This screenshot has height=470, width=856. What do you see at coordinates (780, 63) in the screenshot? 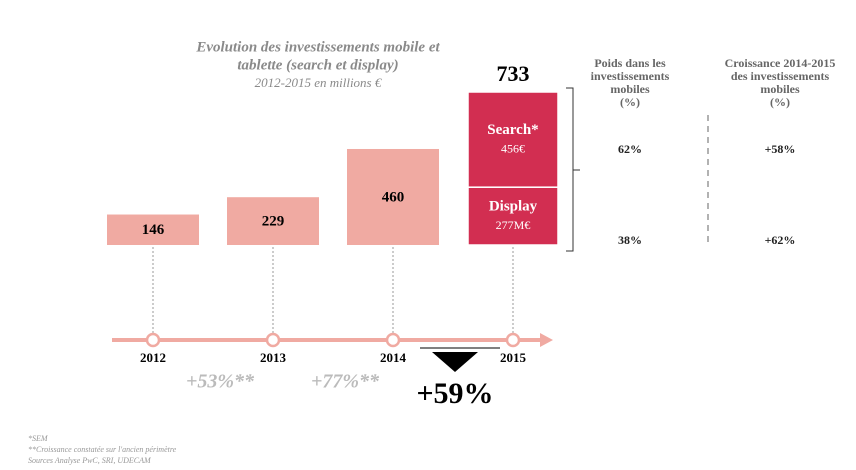
I see `table-header: Croissance 2014-2015` at bounding box center [780, 63].